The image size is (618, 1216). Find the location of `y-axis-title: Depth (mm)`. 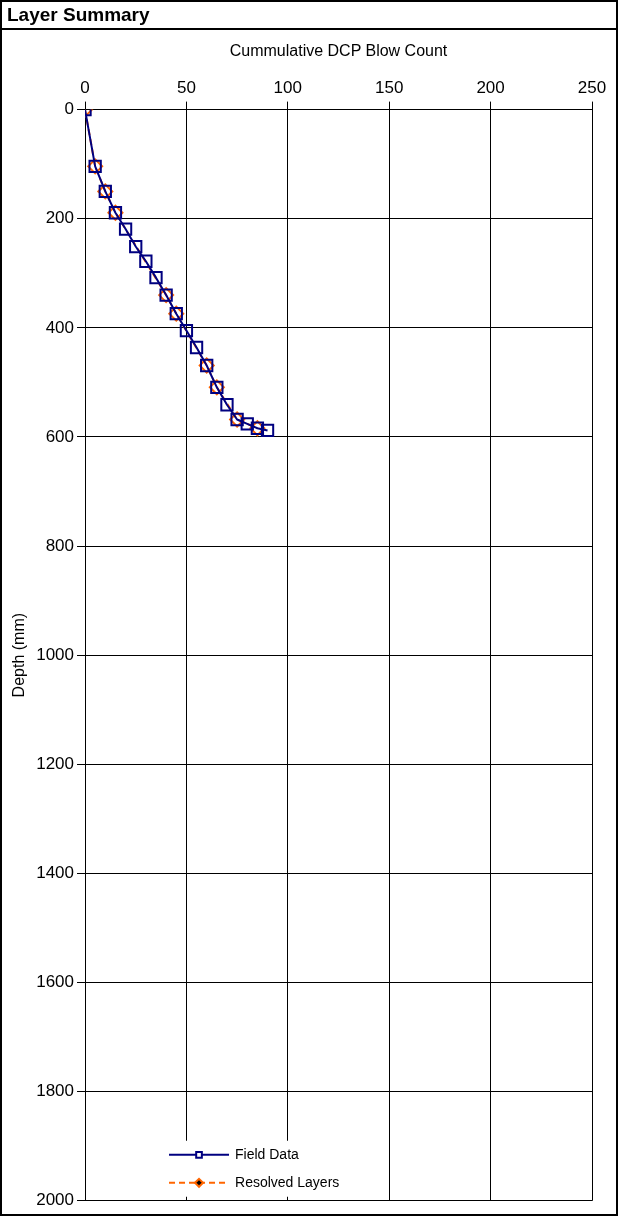

y-axis-title: Depth (mm) is located at coordinates (19, 655).